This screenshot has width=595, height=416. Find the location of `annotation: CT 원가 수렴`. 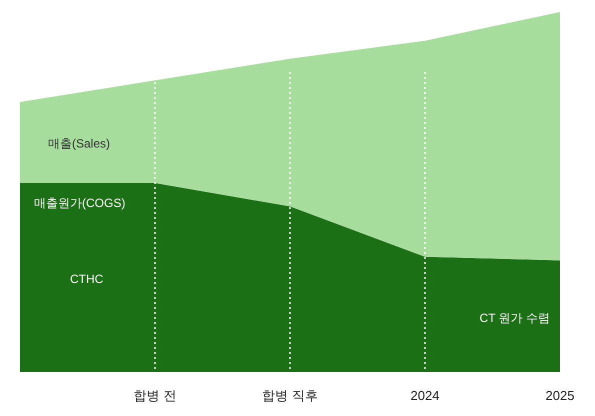

annotation: CT 원가 수렴 is located at coordinates (515, 318).